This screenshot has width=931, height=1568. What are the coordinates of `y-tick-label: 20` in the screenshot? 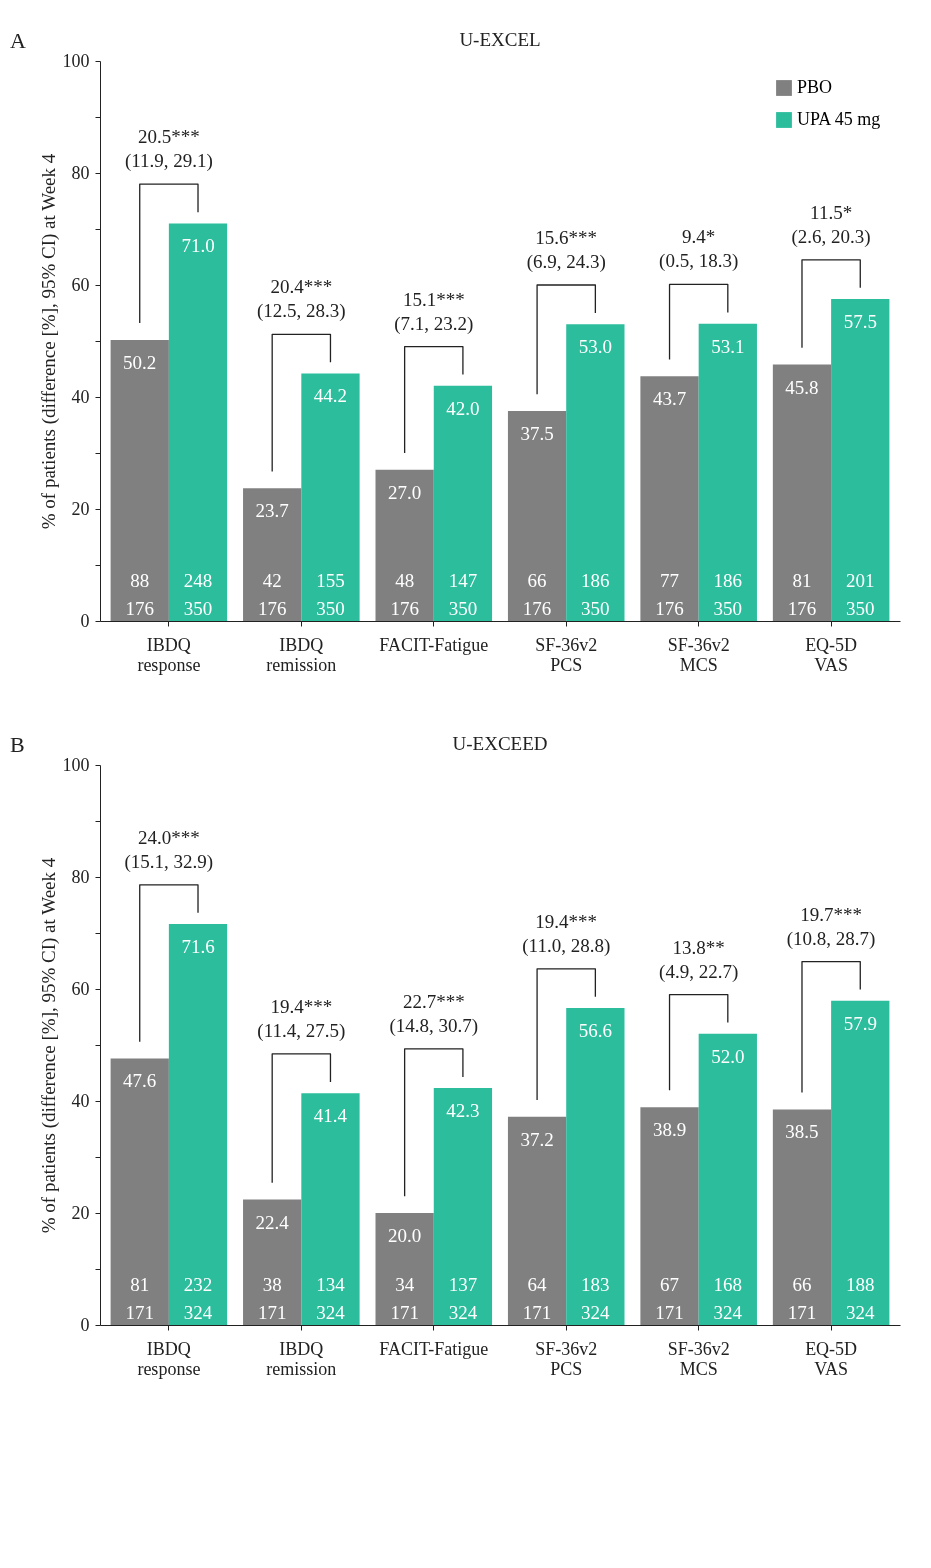 It's located at (80, 508).